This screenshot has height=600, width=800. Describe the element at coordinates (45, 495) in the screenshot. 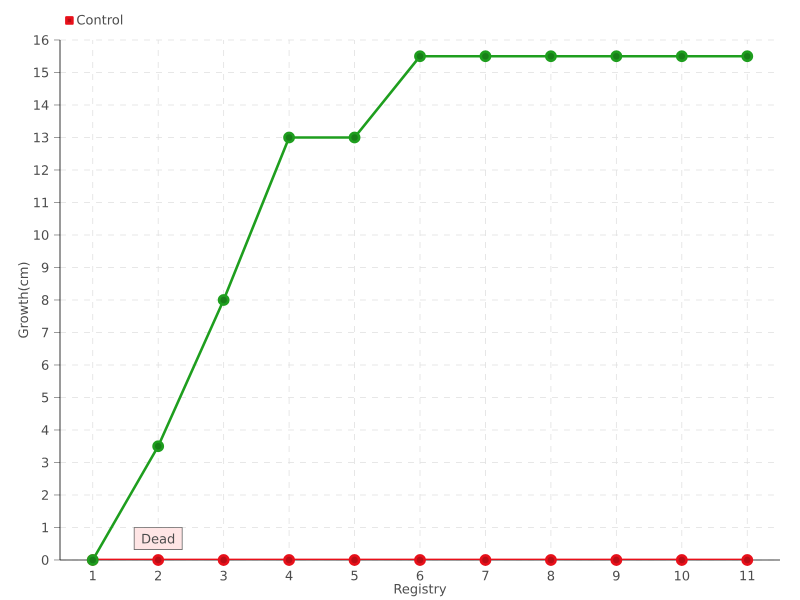

I see `y-tick-label: 2` at that location.